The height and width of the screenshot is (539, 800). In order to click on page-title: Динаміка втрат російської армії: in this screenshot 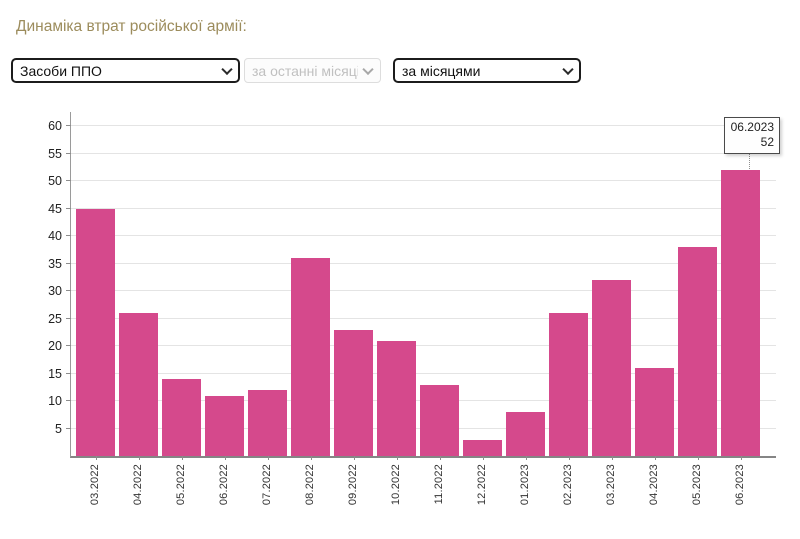, I will do `click(131, 26)`.